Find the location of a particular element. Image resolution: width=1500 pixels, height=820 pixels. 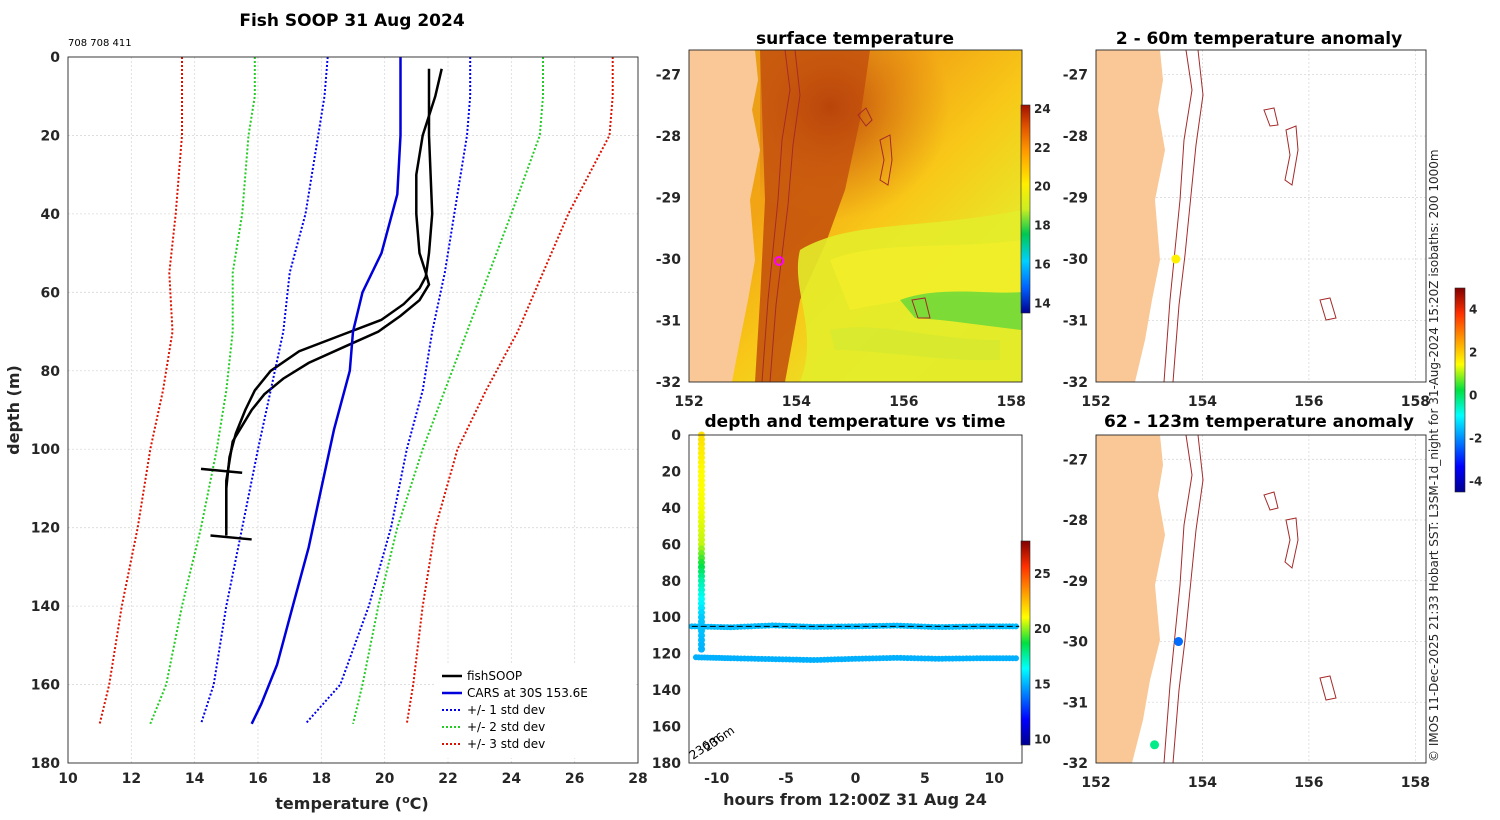

std2-minus-line is located at coordinates (202, 391).